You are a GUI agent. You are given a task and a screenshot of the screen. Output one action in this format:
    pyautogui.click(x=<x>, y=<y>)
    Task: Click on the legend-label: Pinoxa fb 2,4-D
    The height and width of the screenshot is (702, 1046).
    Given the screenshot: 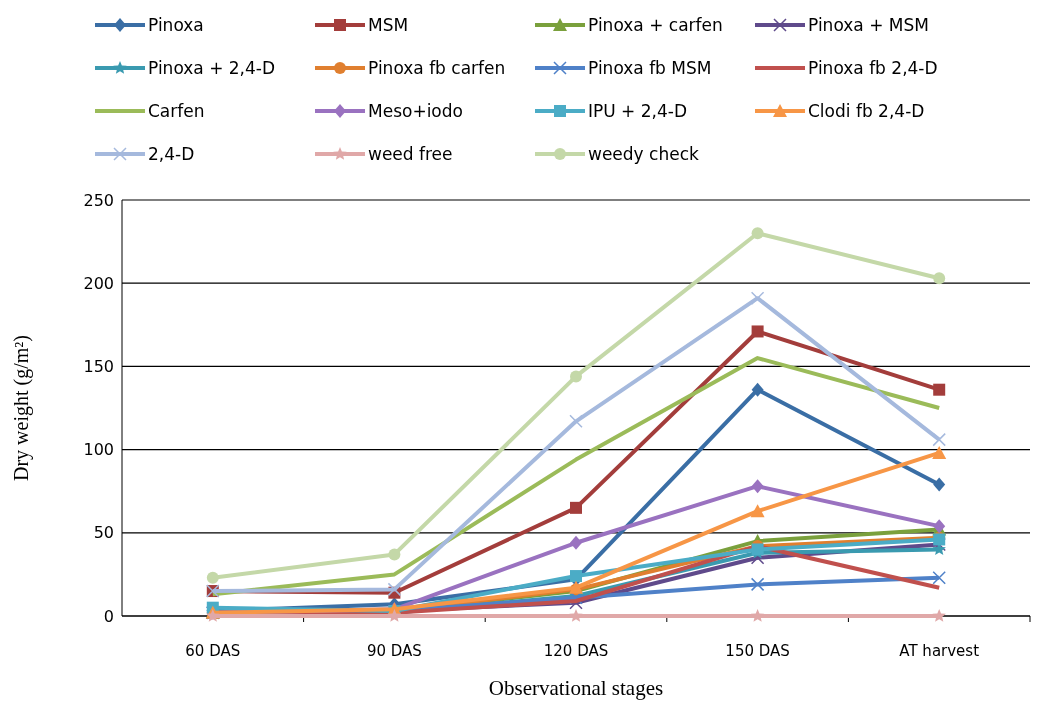 What is the action you would take?
    pyautogui.click(x=873, y=67)
    